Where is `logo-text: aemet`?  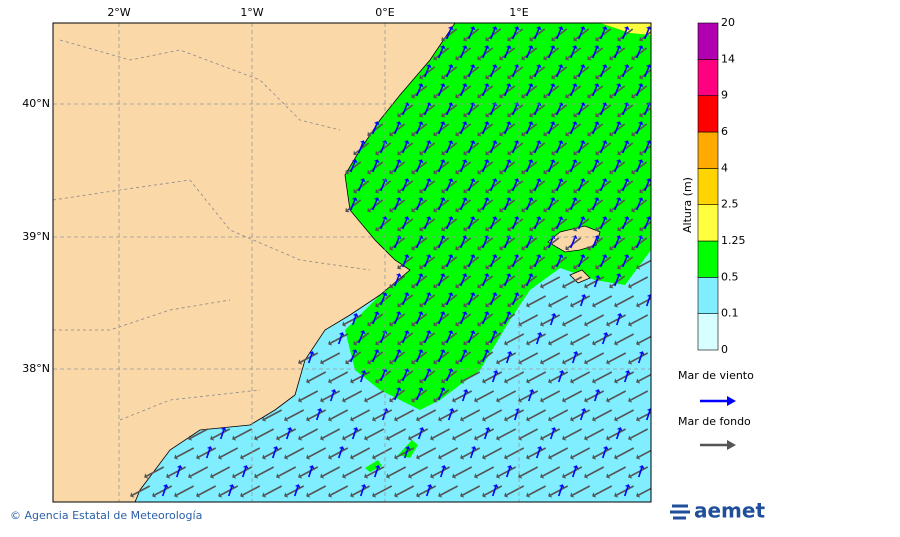 logo-text: aemet is located at coordinates (729, 511).